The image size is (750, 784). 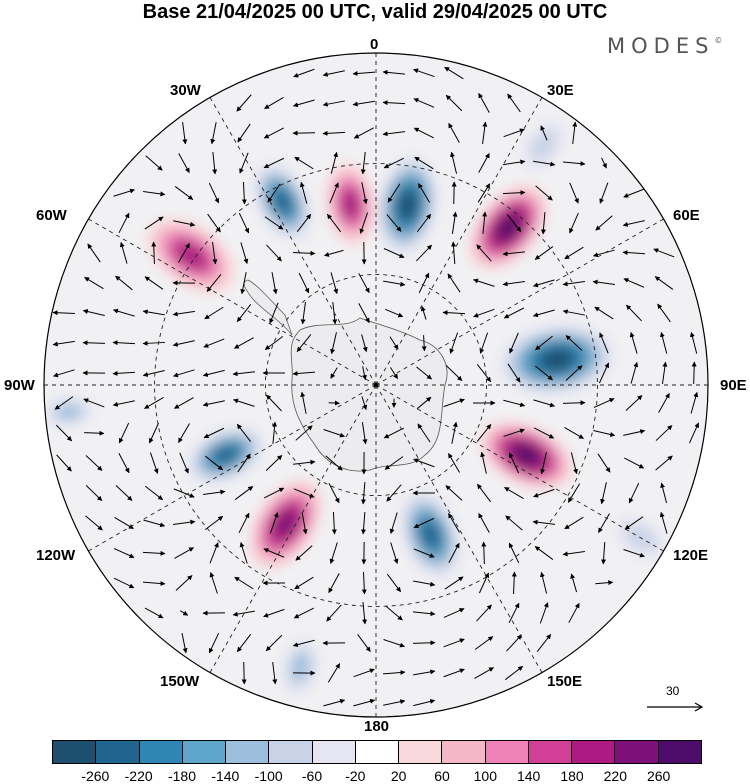 What do you see at coordinates (615, 776) in the screenshot?
I see `colorbar-label: 220` at bounding box center [615, 776].